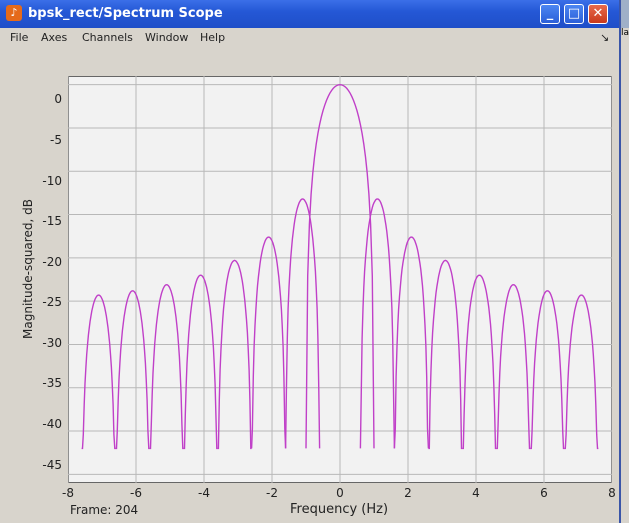 The image size is (629, 523). I want to click on menu-bar: File Axes Channels Window Help ↘, so click(309, 38).